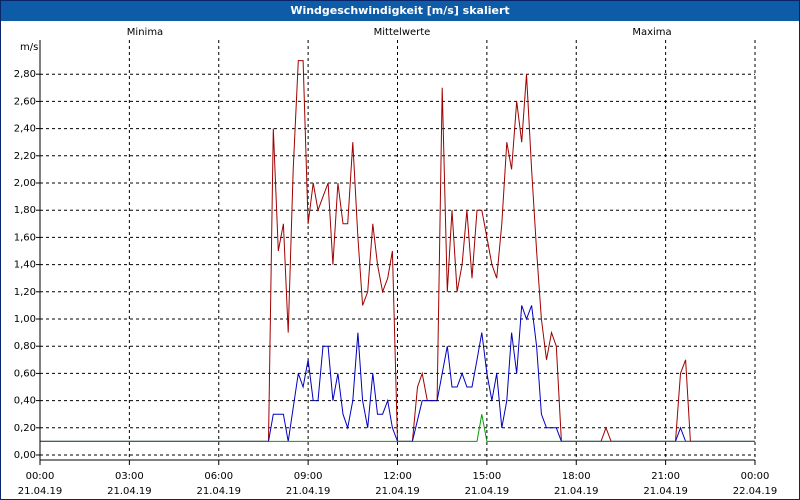  What do you see at coordinates (576, 476) in the screenshot?
I see `x-tick-time: 18:00` at bounding box center [576, 476].